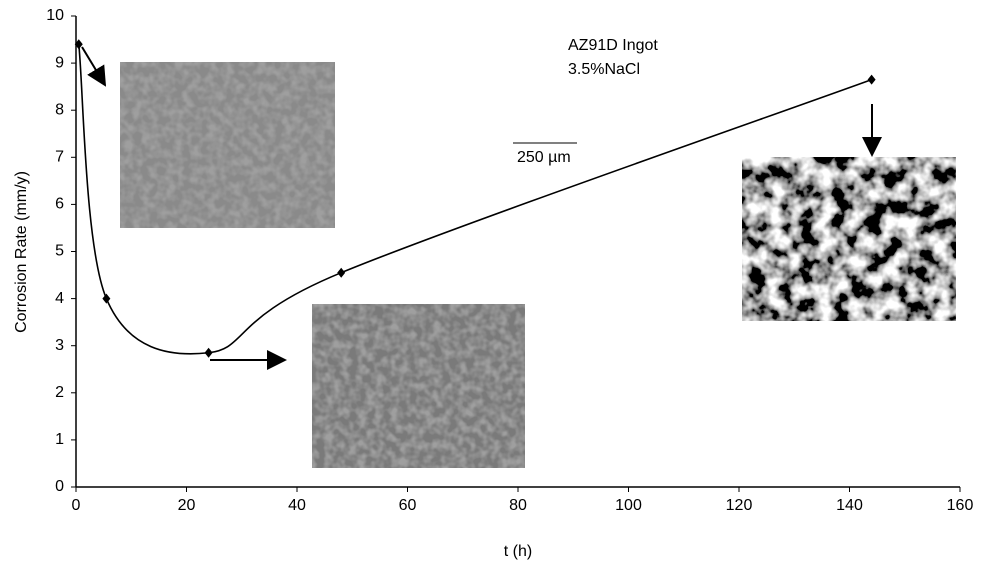  What do you see at coordinates (21, 252) in the screenshot?
I see `y-axis-label: Corrosion Rate (mm/y)` at bounding box center [21, 252].